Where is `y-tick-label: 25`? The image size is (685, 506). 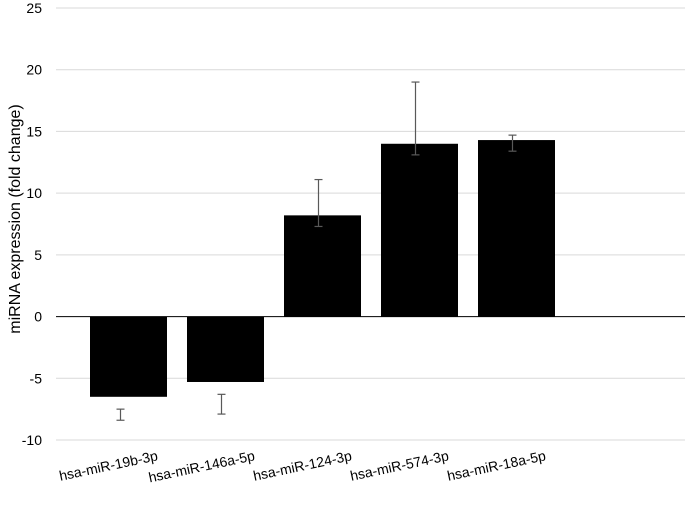
y-tick-label: 25 is located at coordinates (34, 8).